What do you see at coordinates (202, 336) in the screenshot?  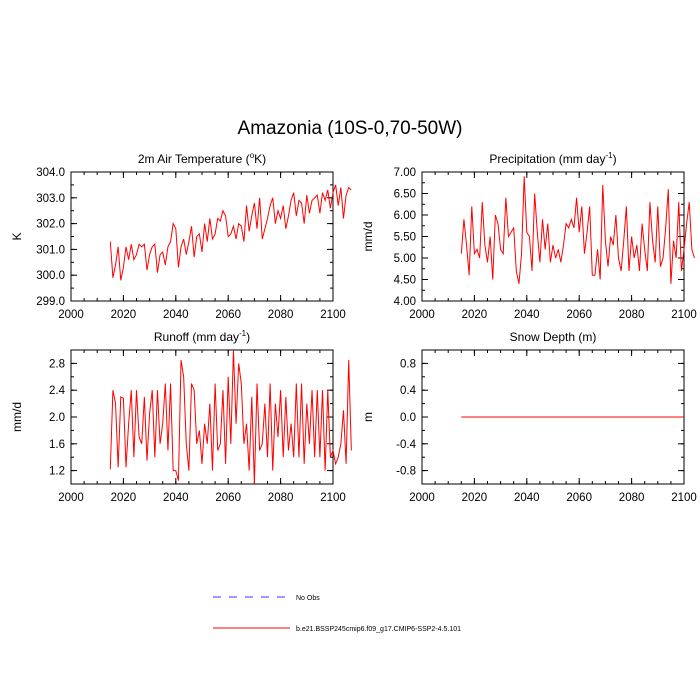 I see `panel-title: Runoff (mm day-1)` at bounding box center [202, 336].